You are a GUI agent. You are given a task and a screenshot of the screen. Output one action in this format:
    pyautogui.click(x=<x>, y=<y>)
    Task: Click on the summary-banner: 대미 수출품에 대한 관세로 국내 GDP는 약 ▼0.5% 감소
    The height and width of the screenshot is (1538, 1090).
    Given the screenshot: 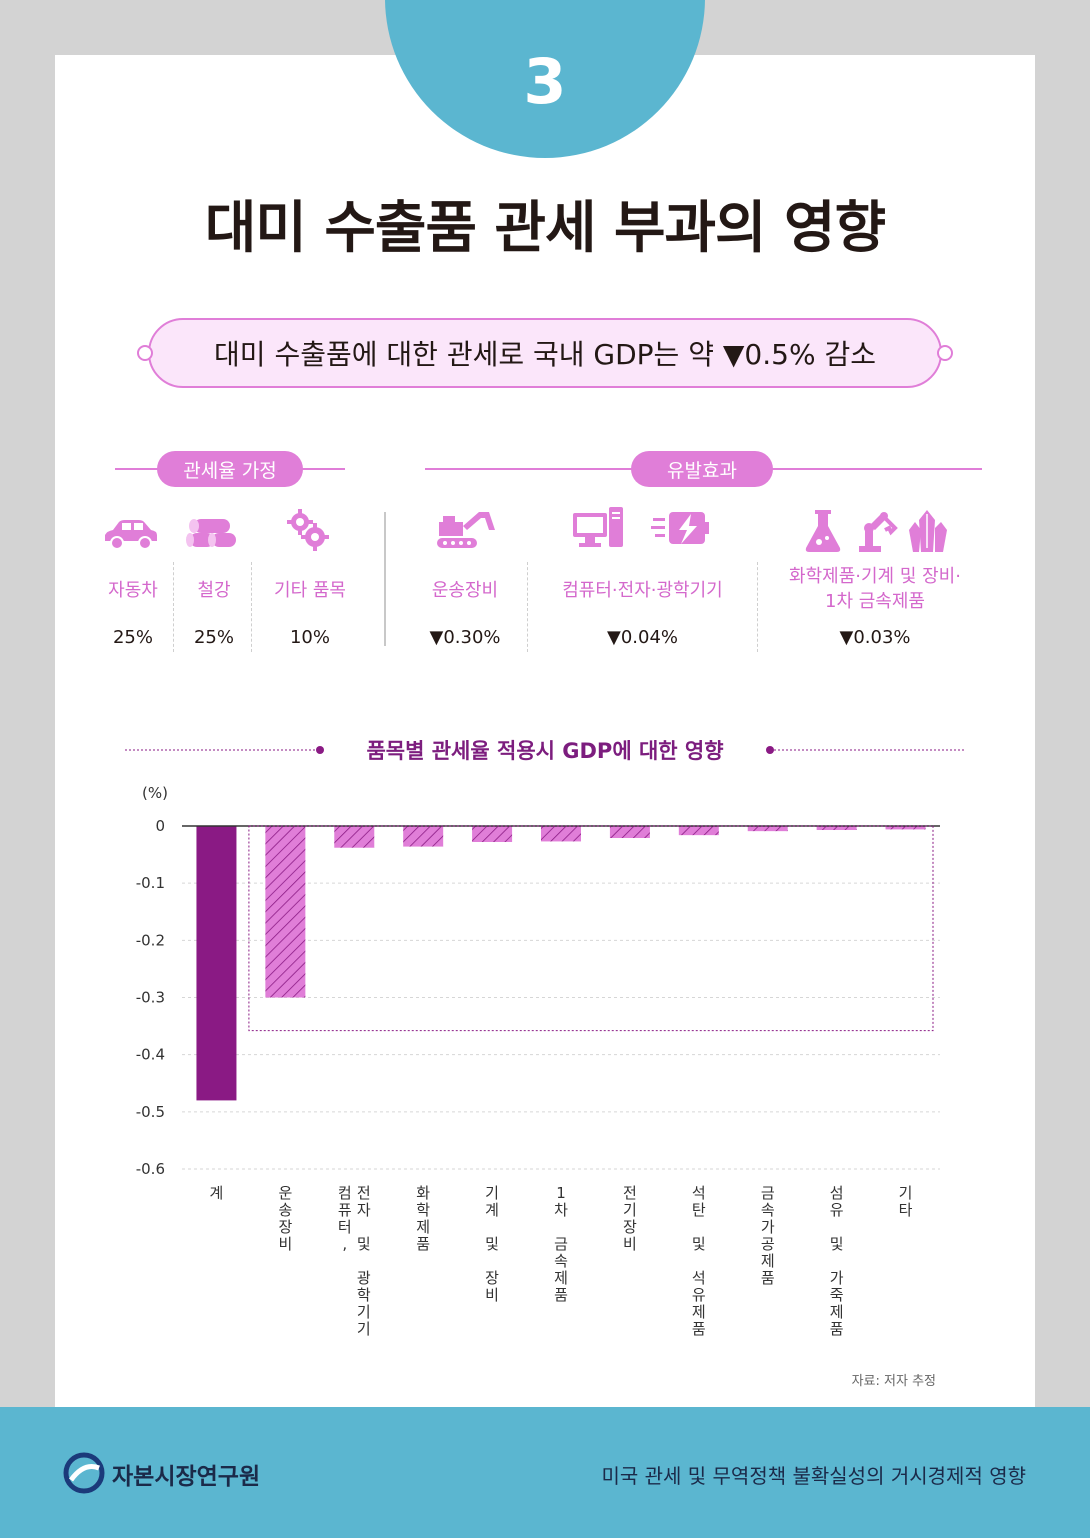 What is the action you would take?
    pyautogui.click(x=545, y=353)
    